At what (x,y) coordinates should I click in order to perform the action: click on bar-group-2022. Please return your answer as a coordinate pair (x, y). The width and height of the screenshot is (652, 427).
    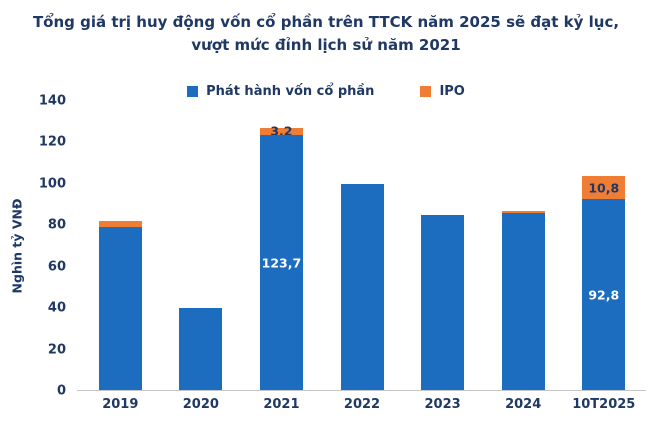
    Looking at the image, I should click on (362, 246).